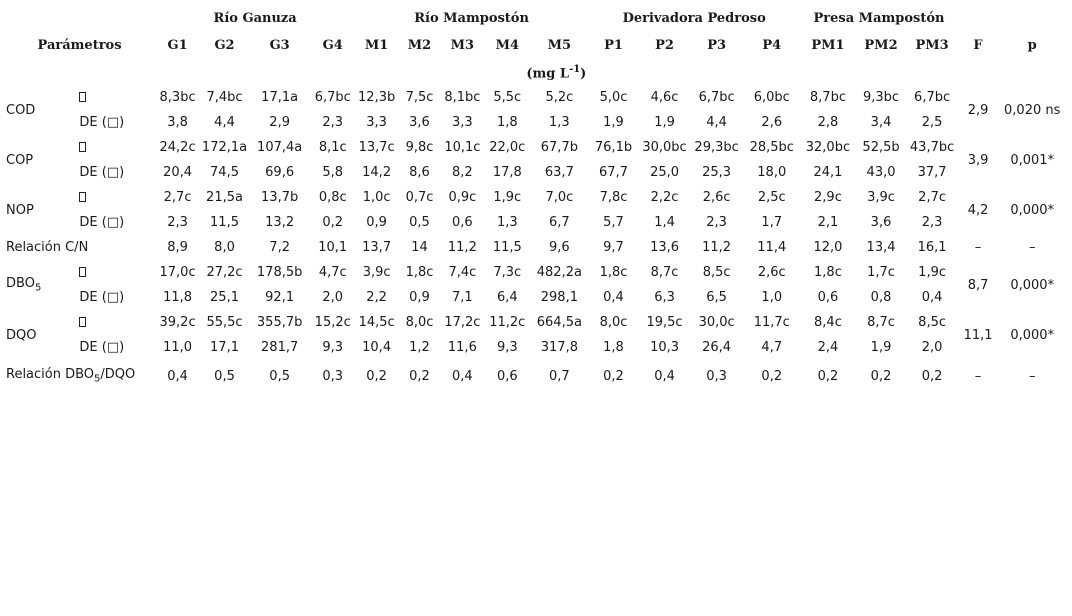 This screenshot has height=616, width=1072. What do you see at coordinates (772, 222) in the screenshot?
I see `value-cell: 1,7` at bounding box center [772, 222].